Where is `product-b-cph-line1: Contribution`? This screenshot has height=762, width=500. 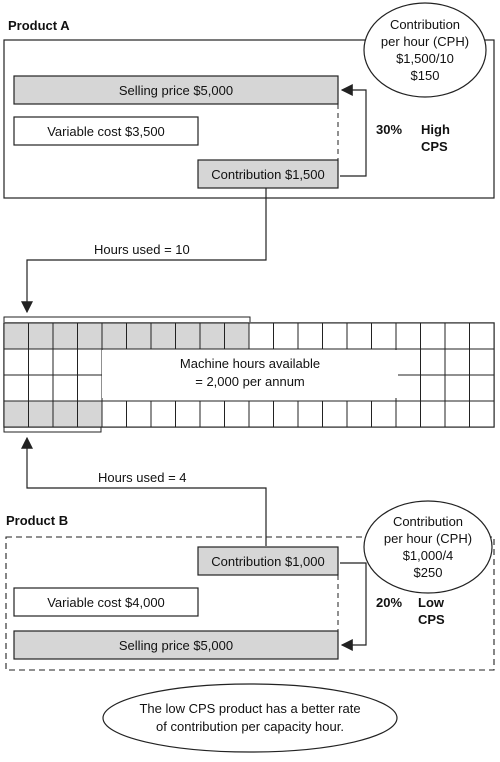
product-b-cph-line1: Contribution is located at coordinates (428, 521).